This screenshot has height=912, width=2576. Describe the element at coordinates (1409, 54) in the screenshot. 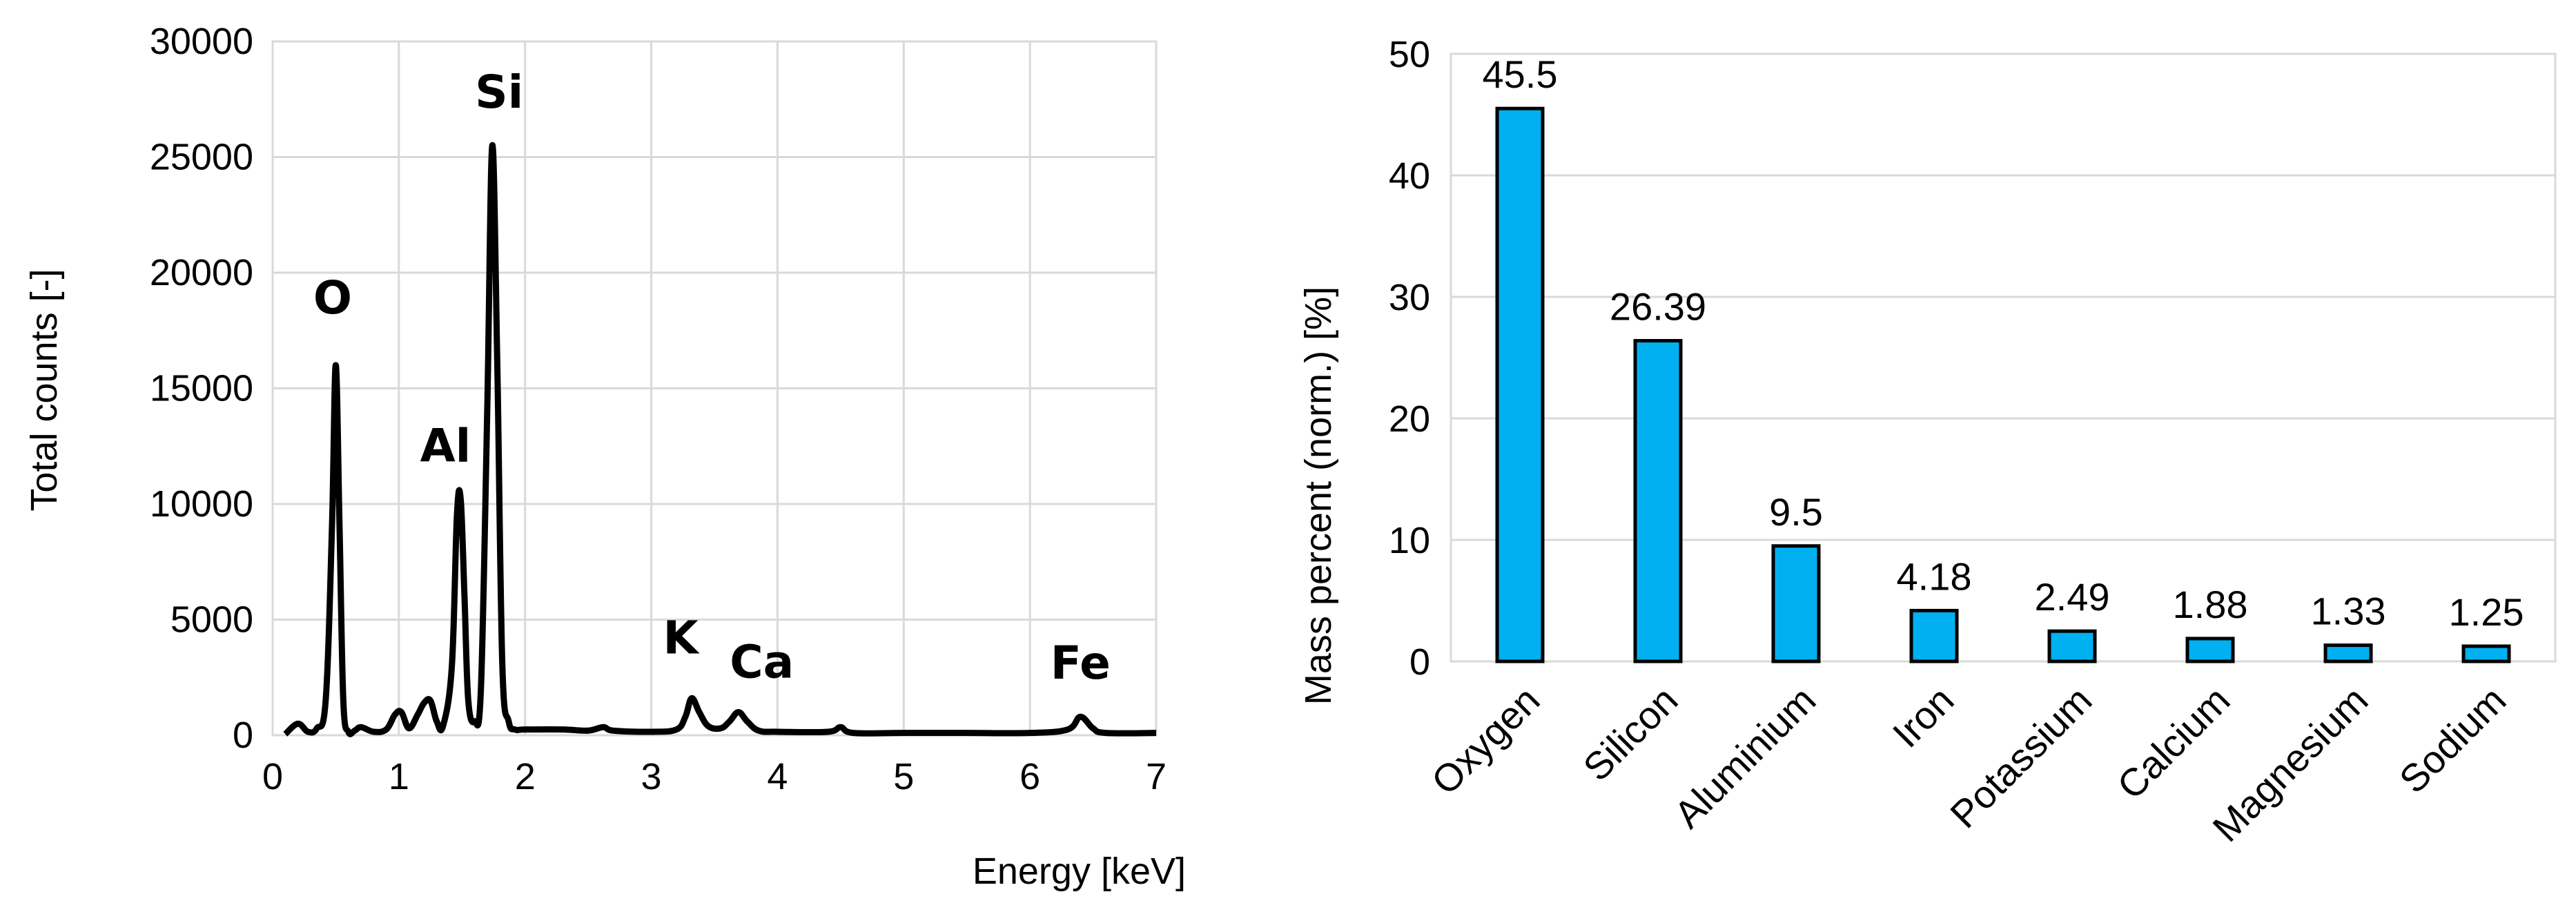

I see `bar-y-tick-label: 50` at that location.